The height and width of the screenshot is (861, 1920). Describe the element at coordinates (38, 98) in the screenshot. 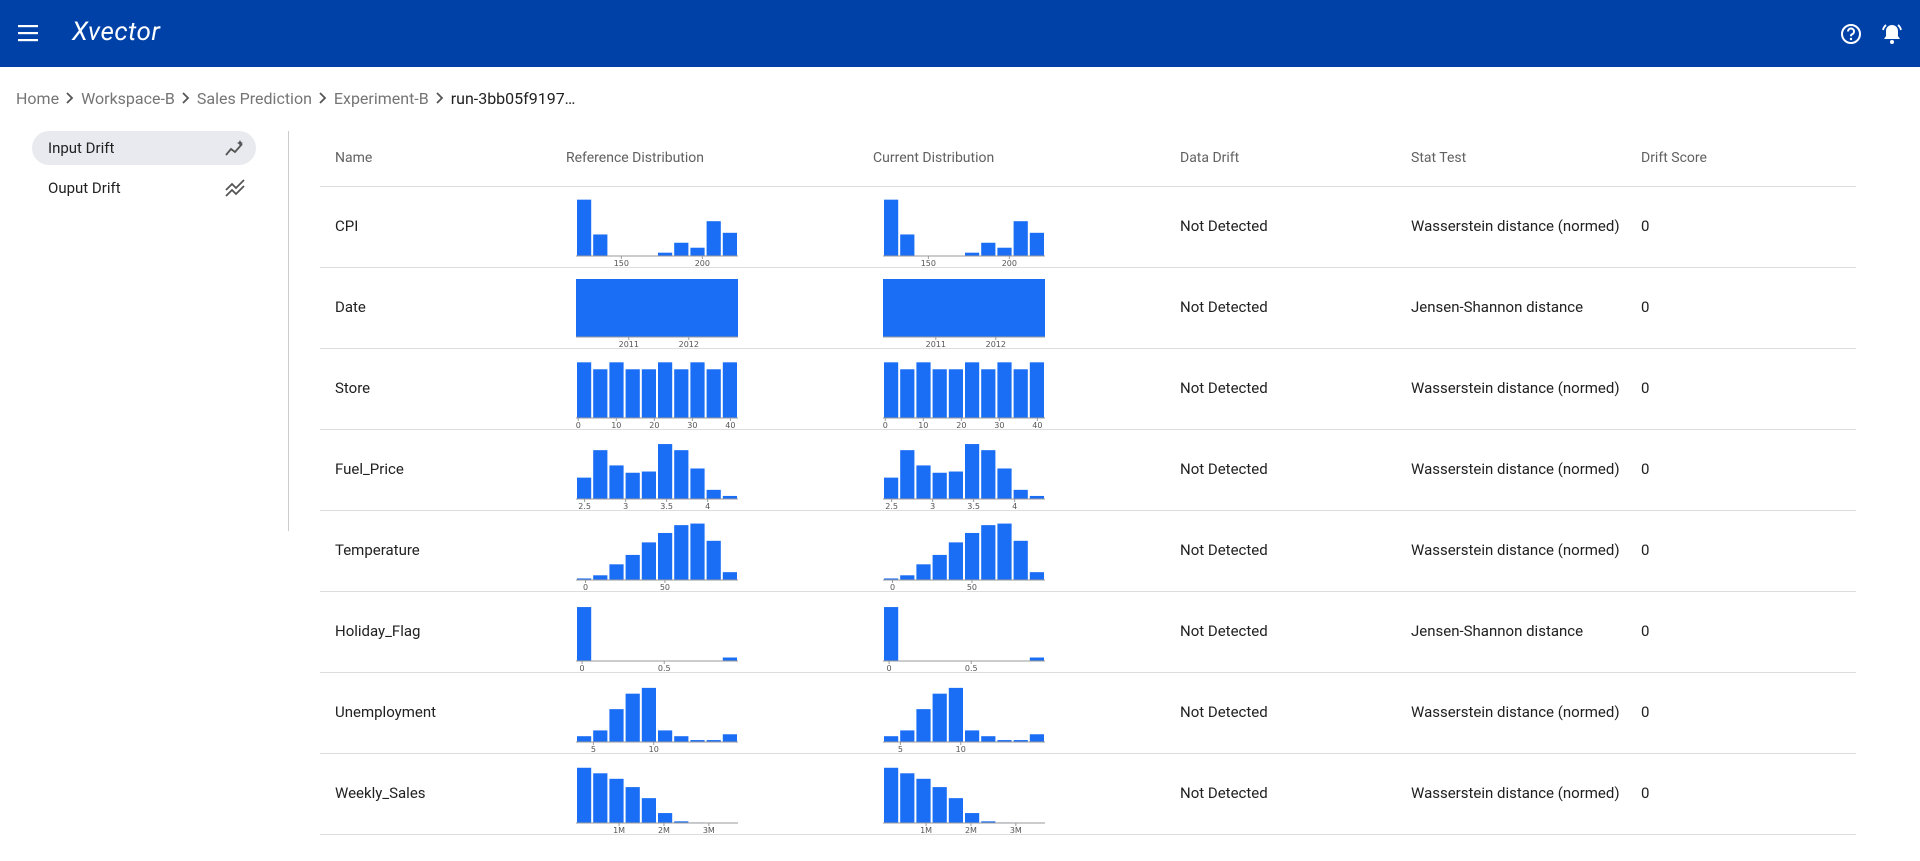

I see `breadcrumb-item: Home` at that location.